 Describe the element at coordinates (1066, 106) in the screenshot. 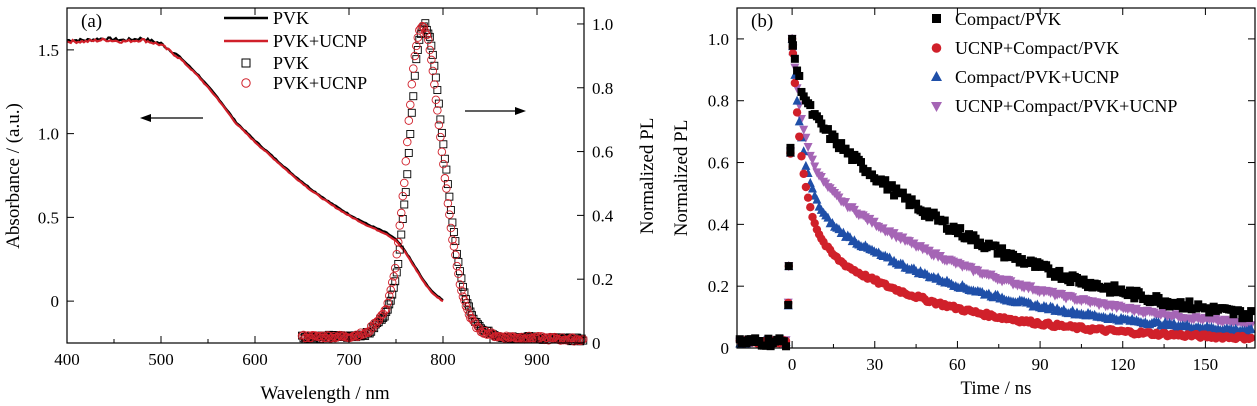

I see `legend-label-ucnp-compact-pvk-ucnp: UCNP+Compact/PVK+UCNP` at that location.